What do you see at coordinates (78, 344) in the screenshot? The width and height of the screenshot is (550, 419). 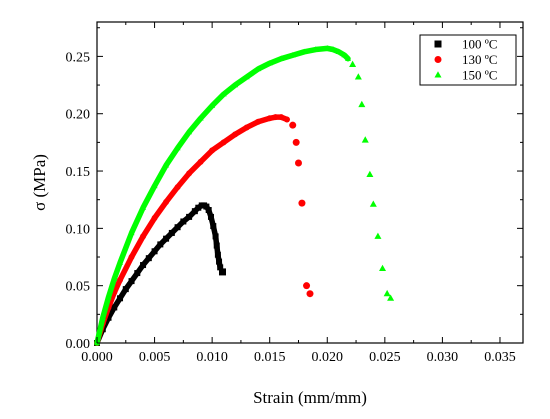 I see `y-tick-label: 0.00` at bounding box center [78, 344].